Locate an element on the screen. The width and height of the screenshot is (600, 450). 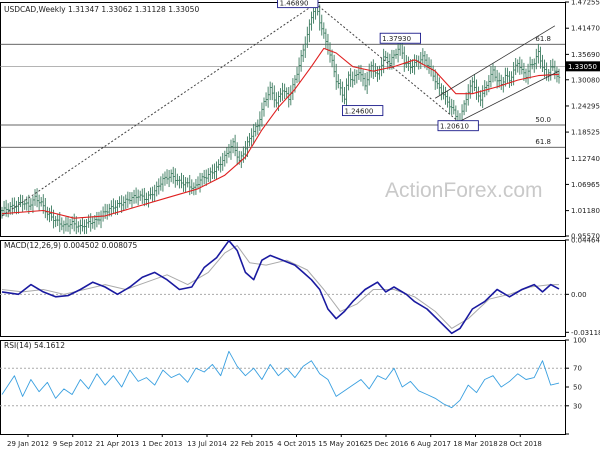
swing-high-label-box is located at coordinates (400, 38).